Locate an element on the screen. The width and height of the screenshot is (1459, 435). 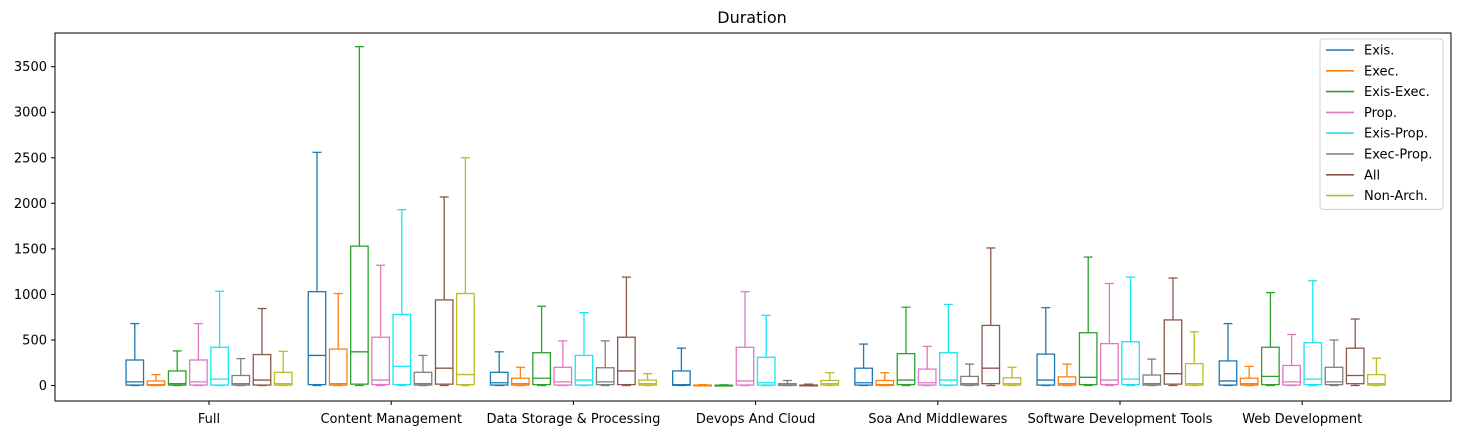
legend-item: Exec-Prop. is located at coordinates (1379, 155).